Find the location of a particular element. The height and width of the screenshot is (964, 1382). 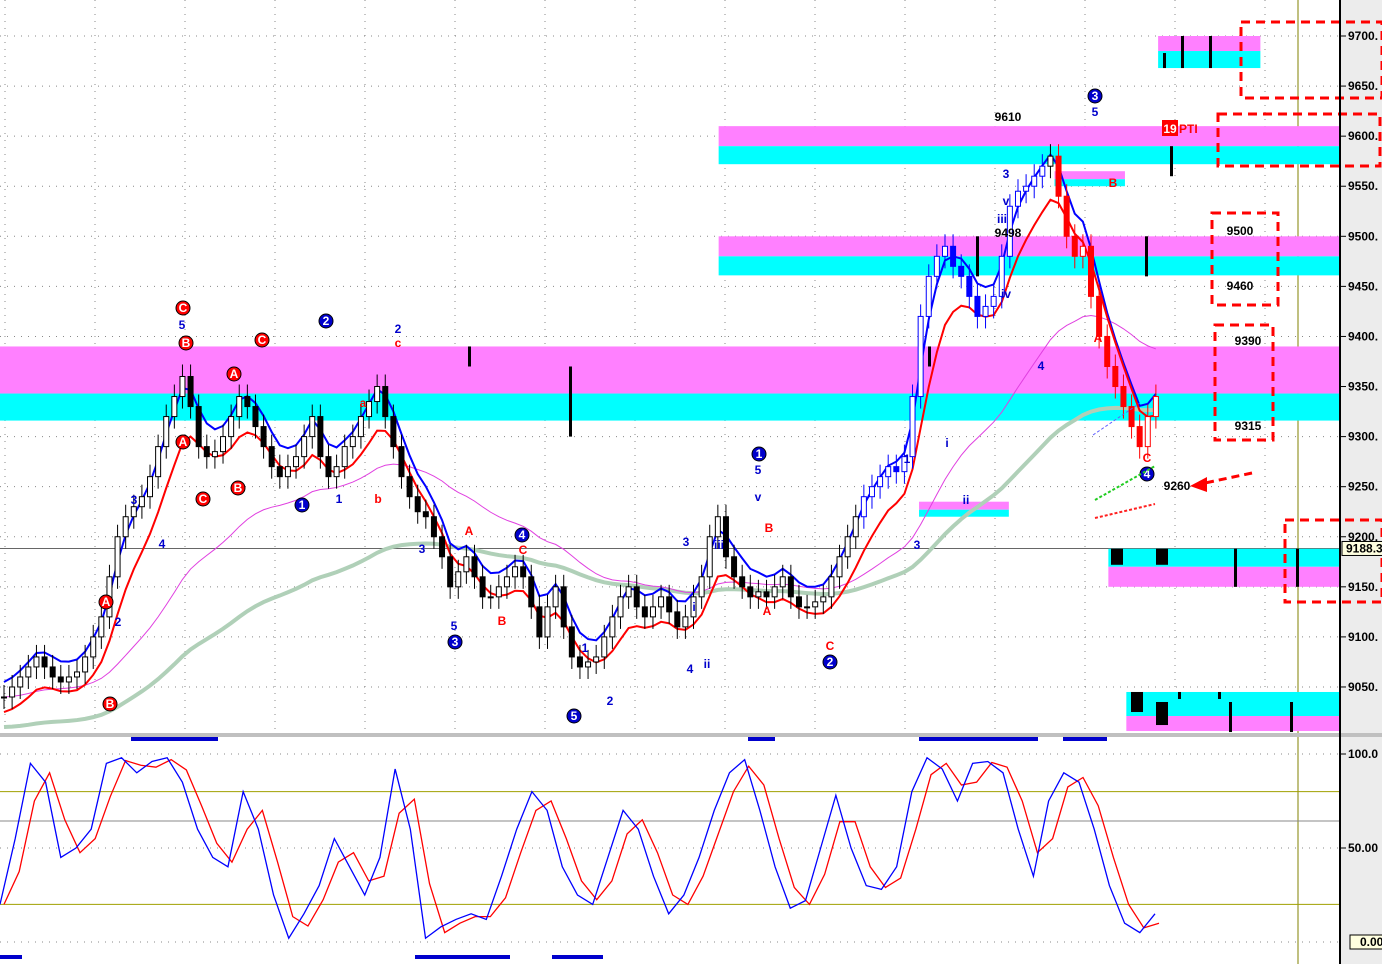

wave-label: i is located at coordinates (693, 607).